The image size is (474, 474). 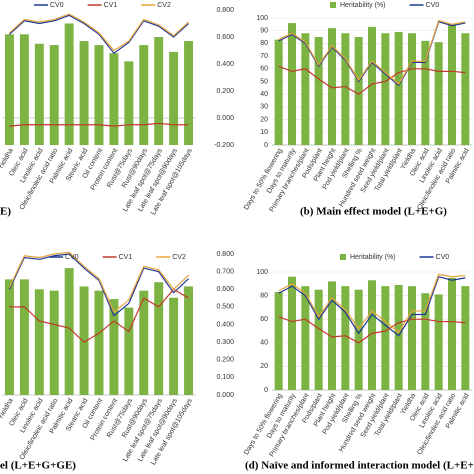 I want to click on y2-tick-label: 0.100, so click(x=225, y=377).